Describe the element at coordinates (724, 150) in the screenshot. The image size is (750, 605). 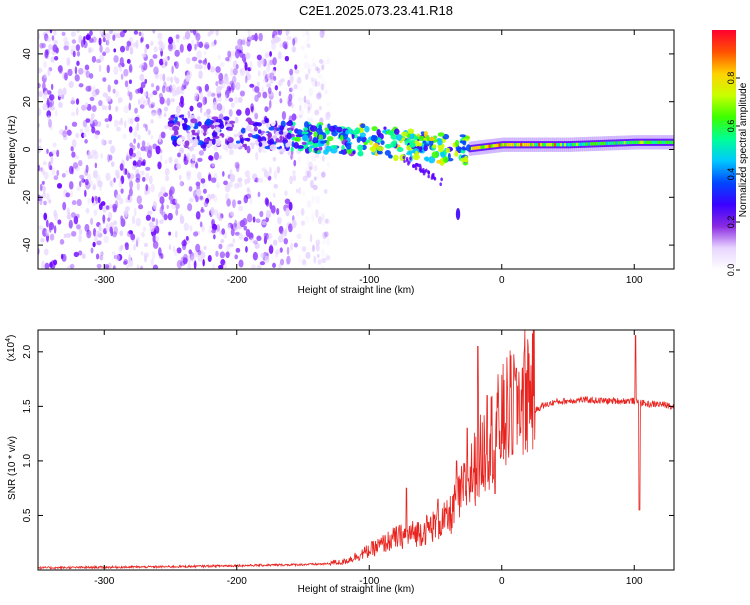
I see `colorbar-gradient` at that location.